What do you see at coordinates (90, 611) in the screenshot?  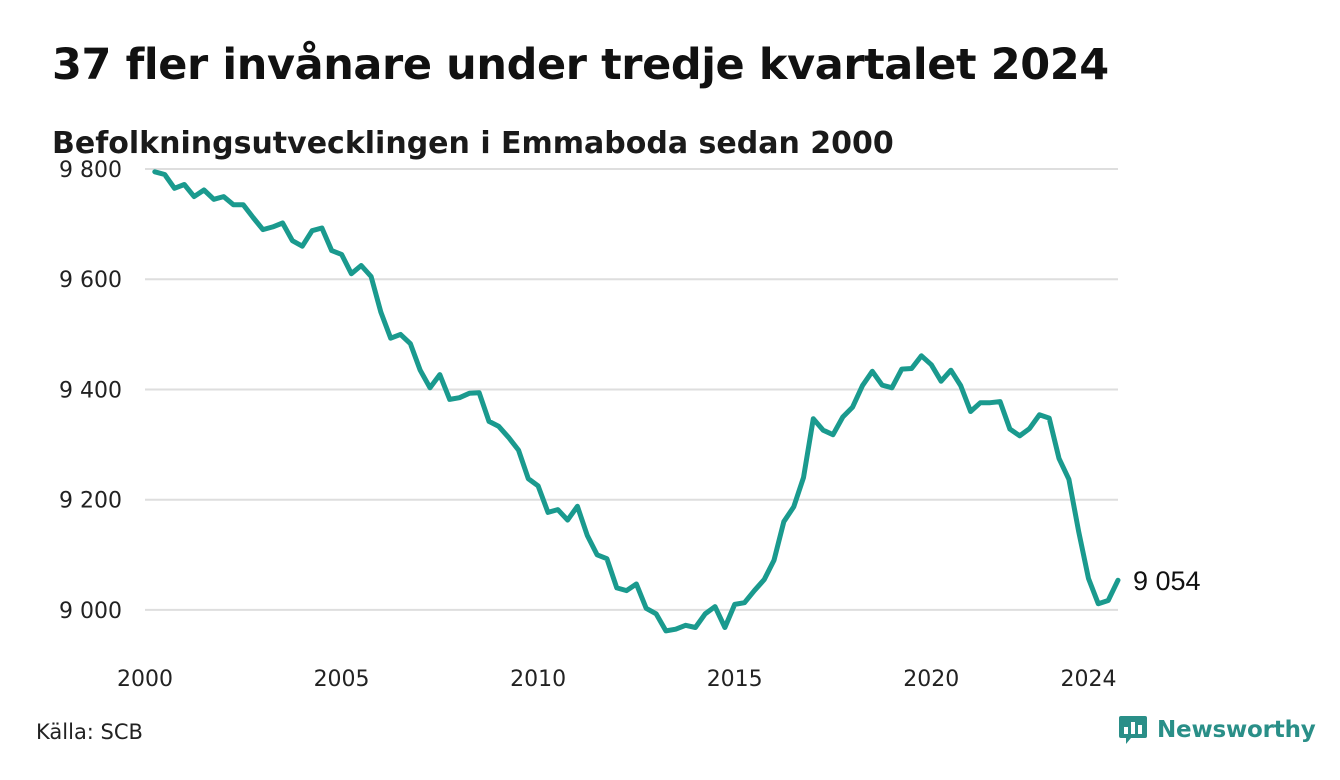 I see `y-tick-label: 9 000` at bounding box center [90, 611].